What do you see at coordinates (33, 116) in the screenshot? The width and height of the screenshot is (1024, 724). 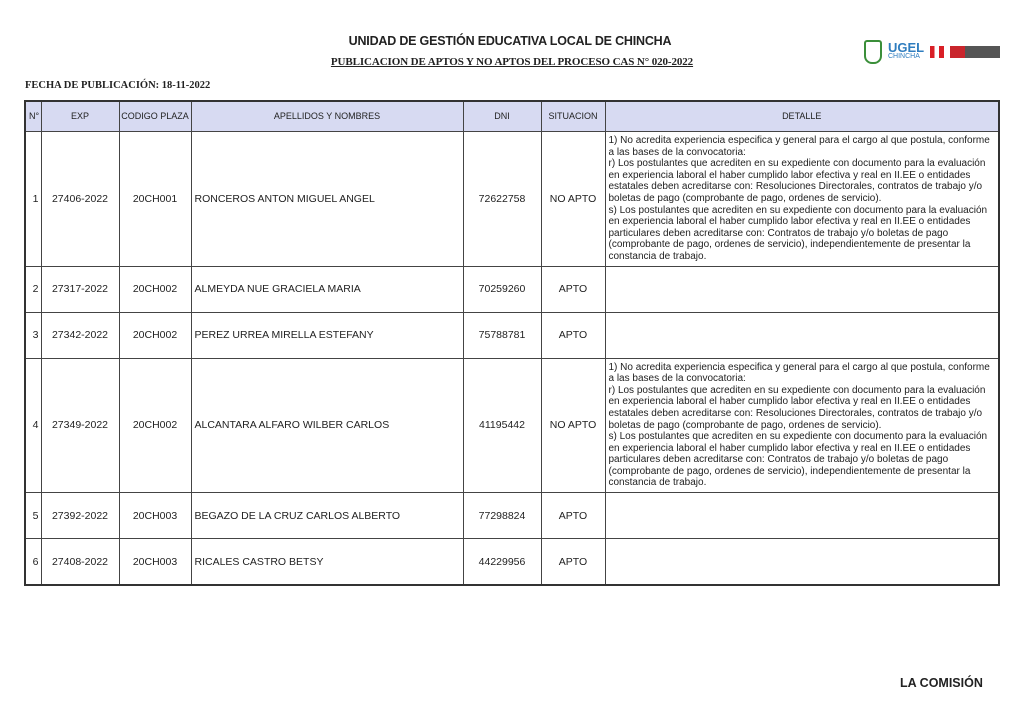 I see `column-header: N°` at bounding box center [33, 116].